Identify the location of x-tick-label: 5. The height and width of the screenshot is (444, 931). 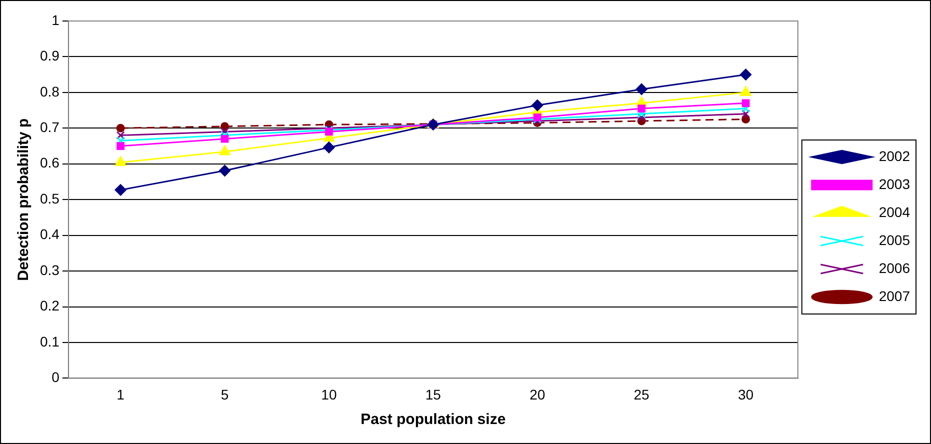
(224, 394).